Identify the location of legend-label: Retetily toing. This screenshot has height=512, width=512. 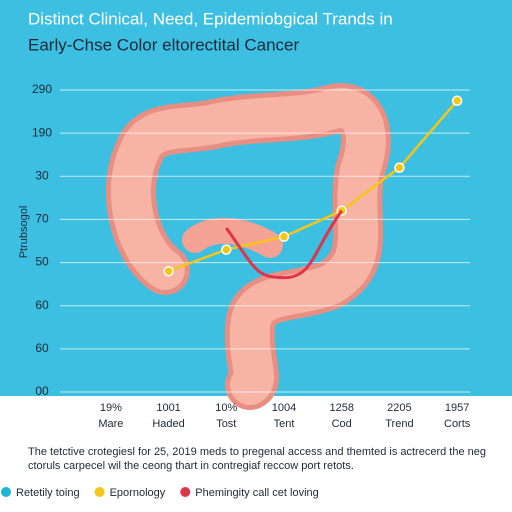
(48, 493).